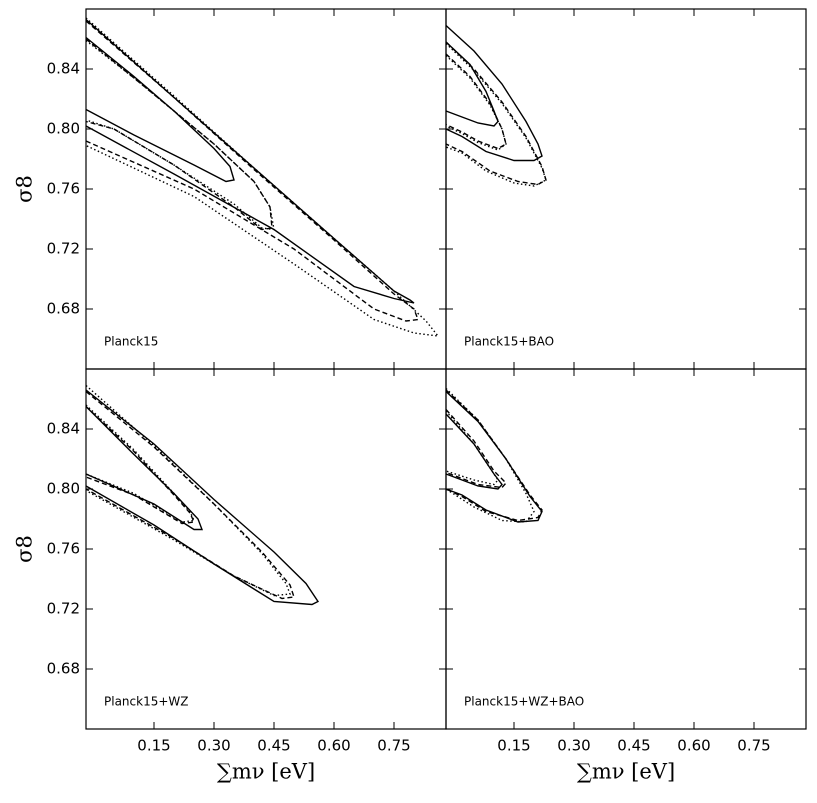 The width and height of the screenshot is (817, 803). Describe the element at coordinates (509, 342) in the screenshot. I see `panel-label: Planck15+BAO` at that location.